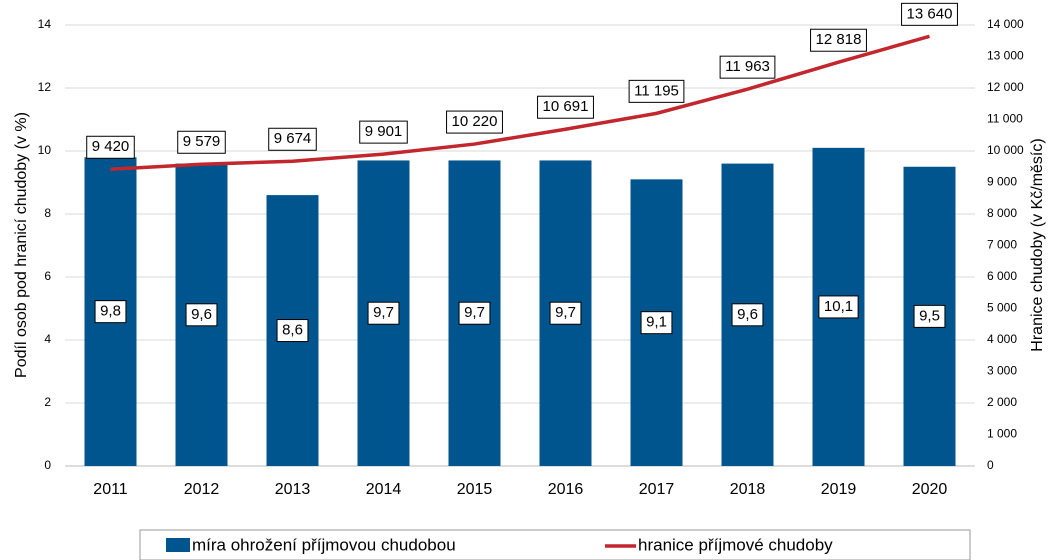 Image resolution: width=1053 pixels, height=560 pixels. I want to click on data-label: 11 195, so click(656, 90).